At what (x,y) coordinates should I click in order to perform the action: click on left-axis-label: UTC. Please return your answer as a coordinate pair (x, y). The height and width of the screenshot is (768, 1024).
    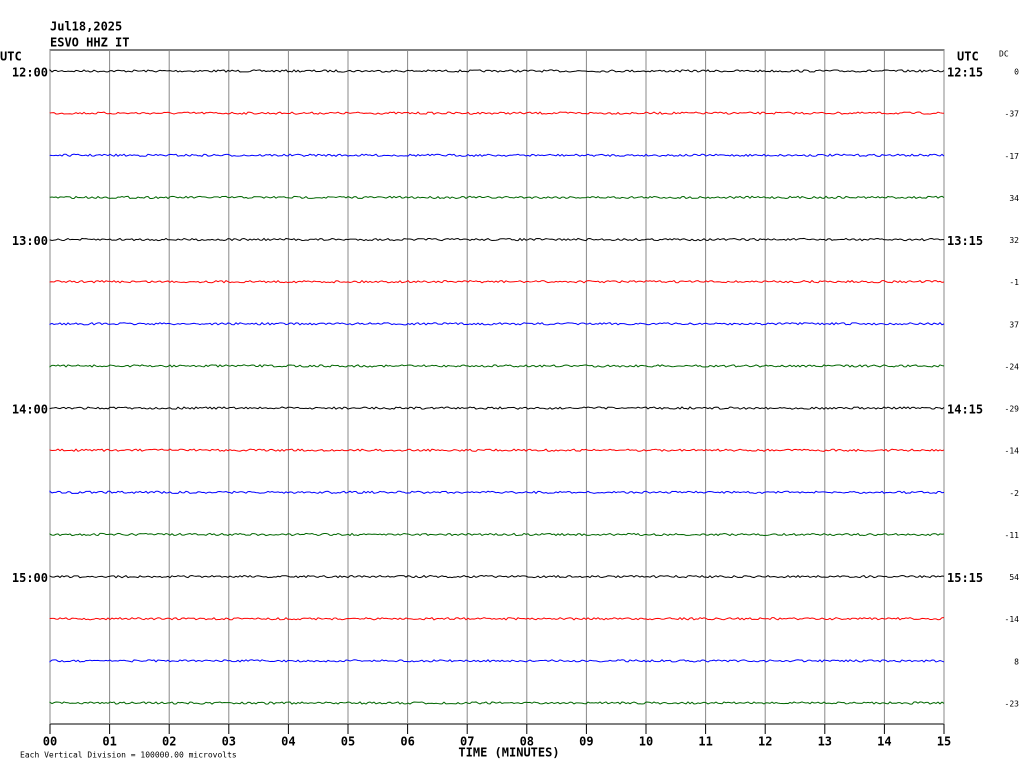
    Looking at the image, I should click on (11, 57).